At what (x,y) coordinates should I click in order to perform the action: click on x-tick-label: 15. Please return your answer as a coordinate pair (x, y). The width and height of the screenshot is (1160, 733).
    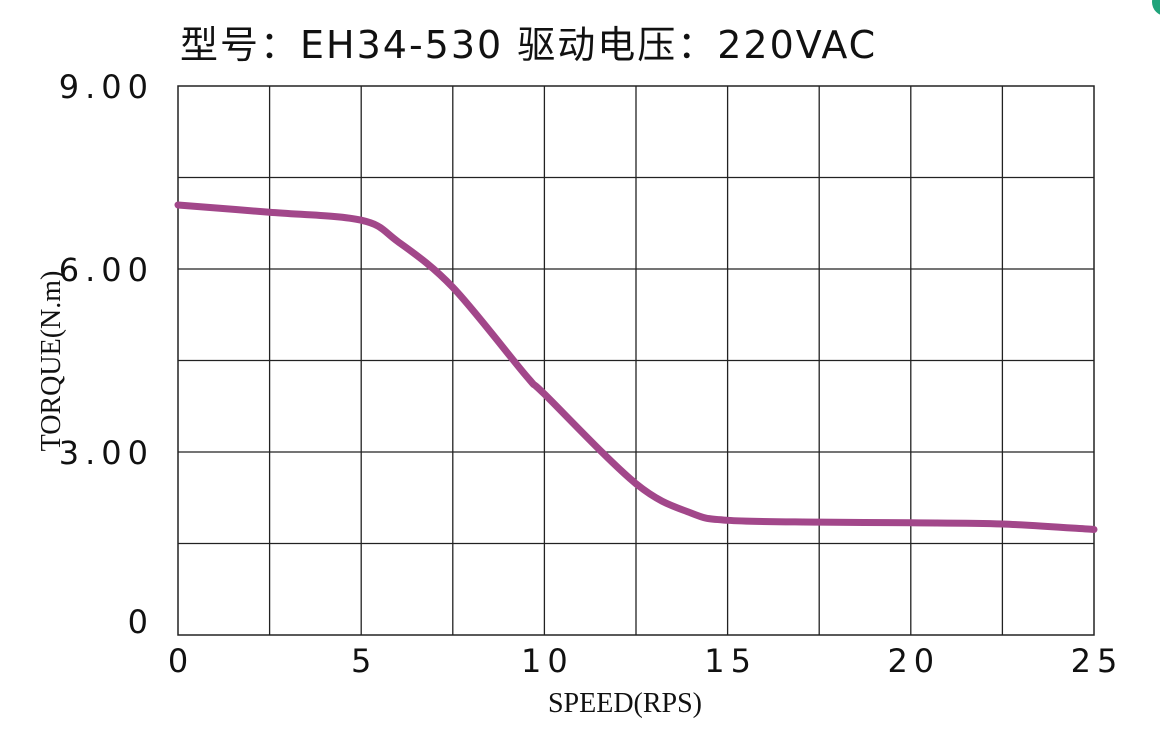
    Looking at the image, I should click on (730, 661).